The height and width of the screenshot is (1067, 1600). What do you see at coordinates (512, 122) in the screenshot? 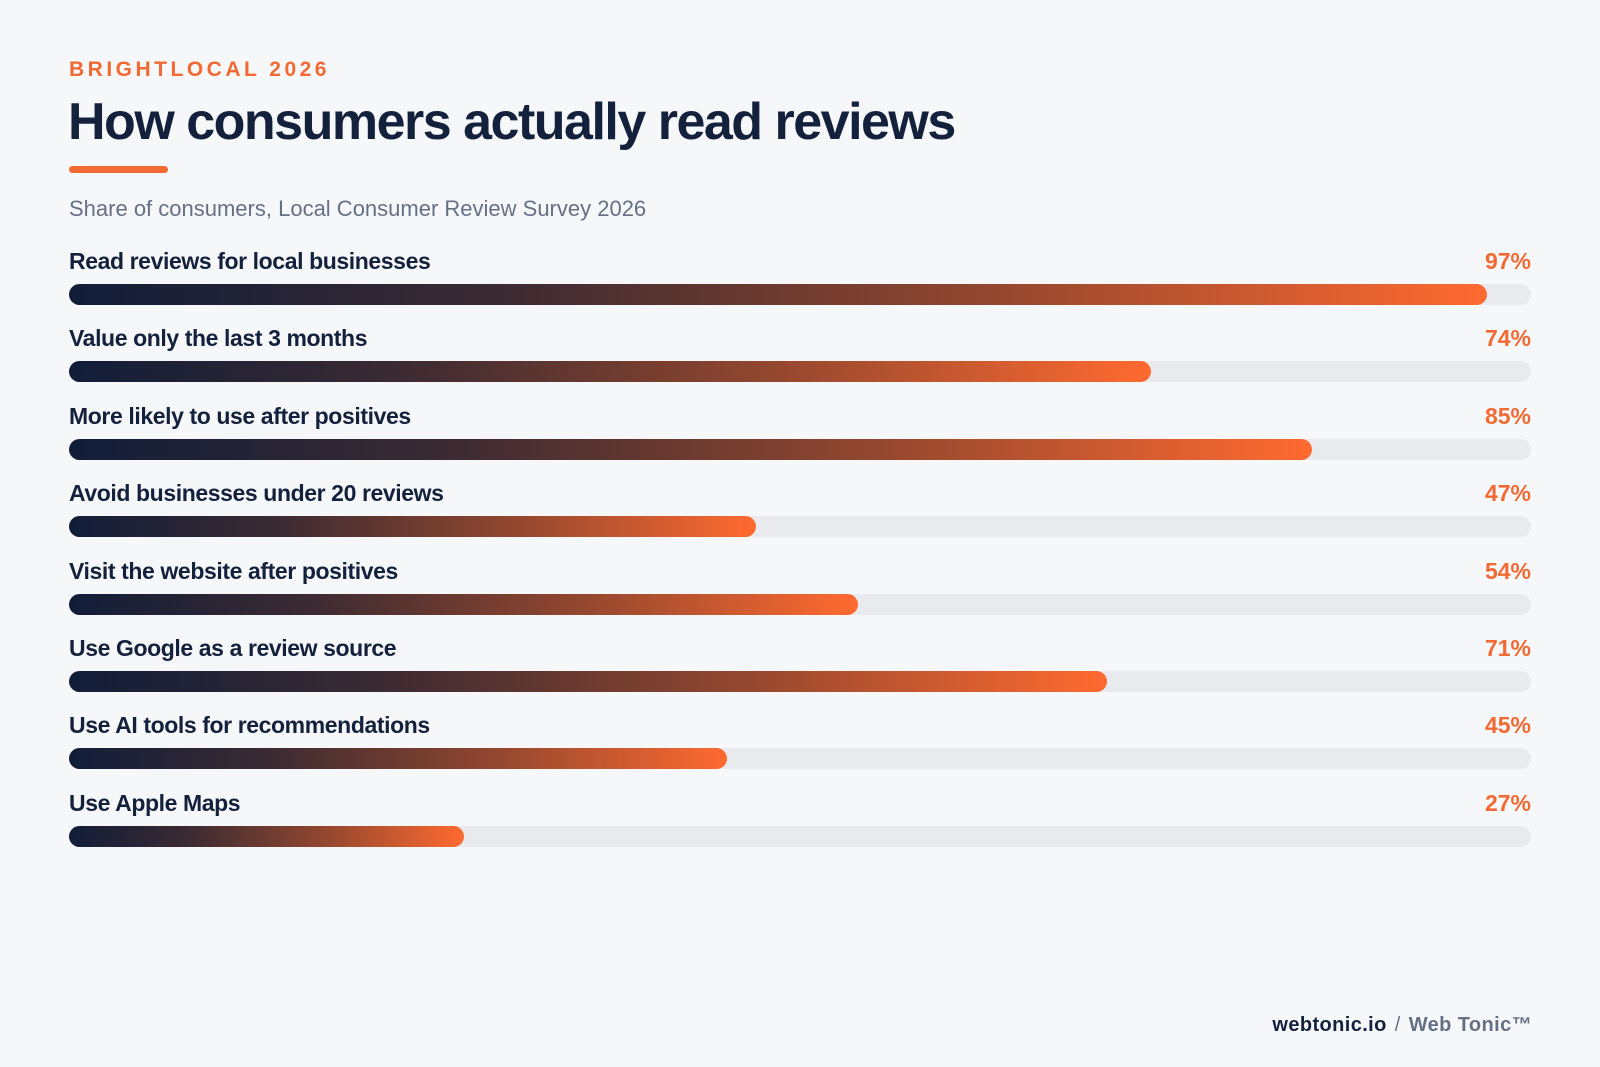
I see `chart-title: How consumers actually read reviews` at bounding box center [512, 122].